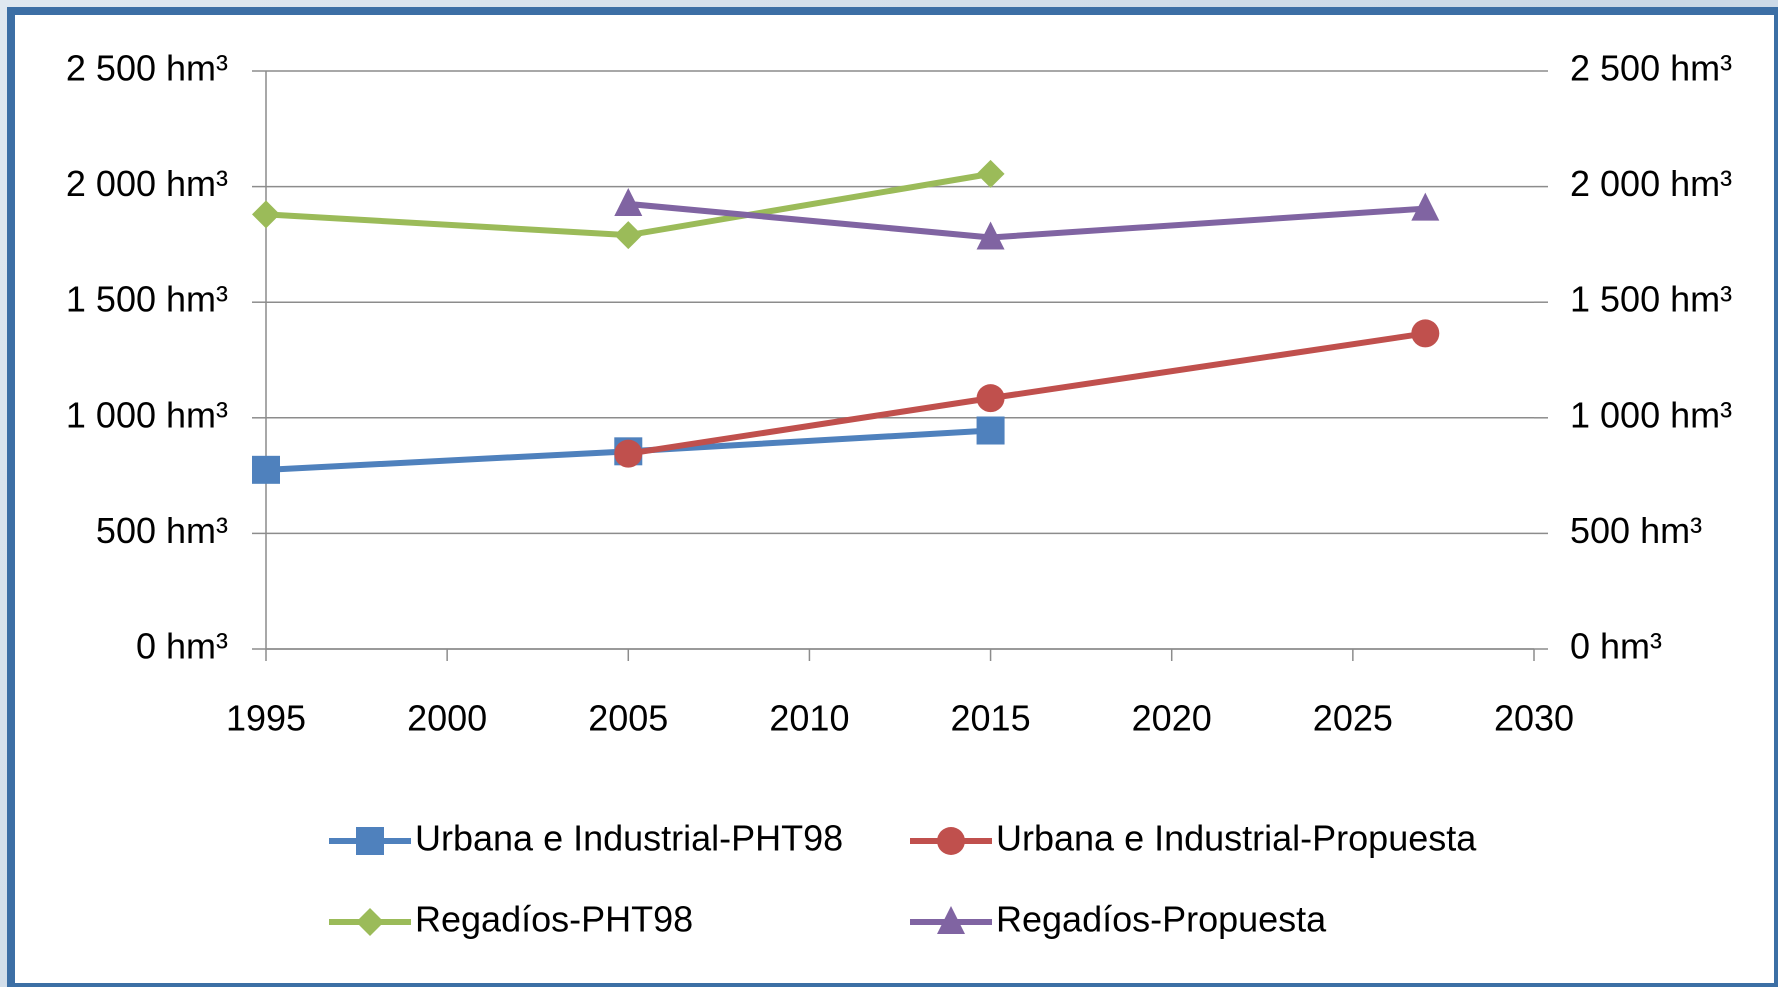  Describe the element at coordinates (162, 530) in the screenshot. I see `y-tick-label: 500 hm³` at that location.